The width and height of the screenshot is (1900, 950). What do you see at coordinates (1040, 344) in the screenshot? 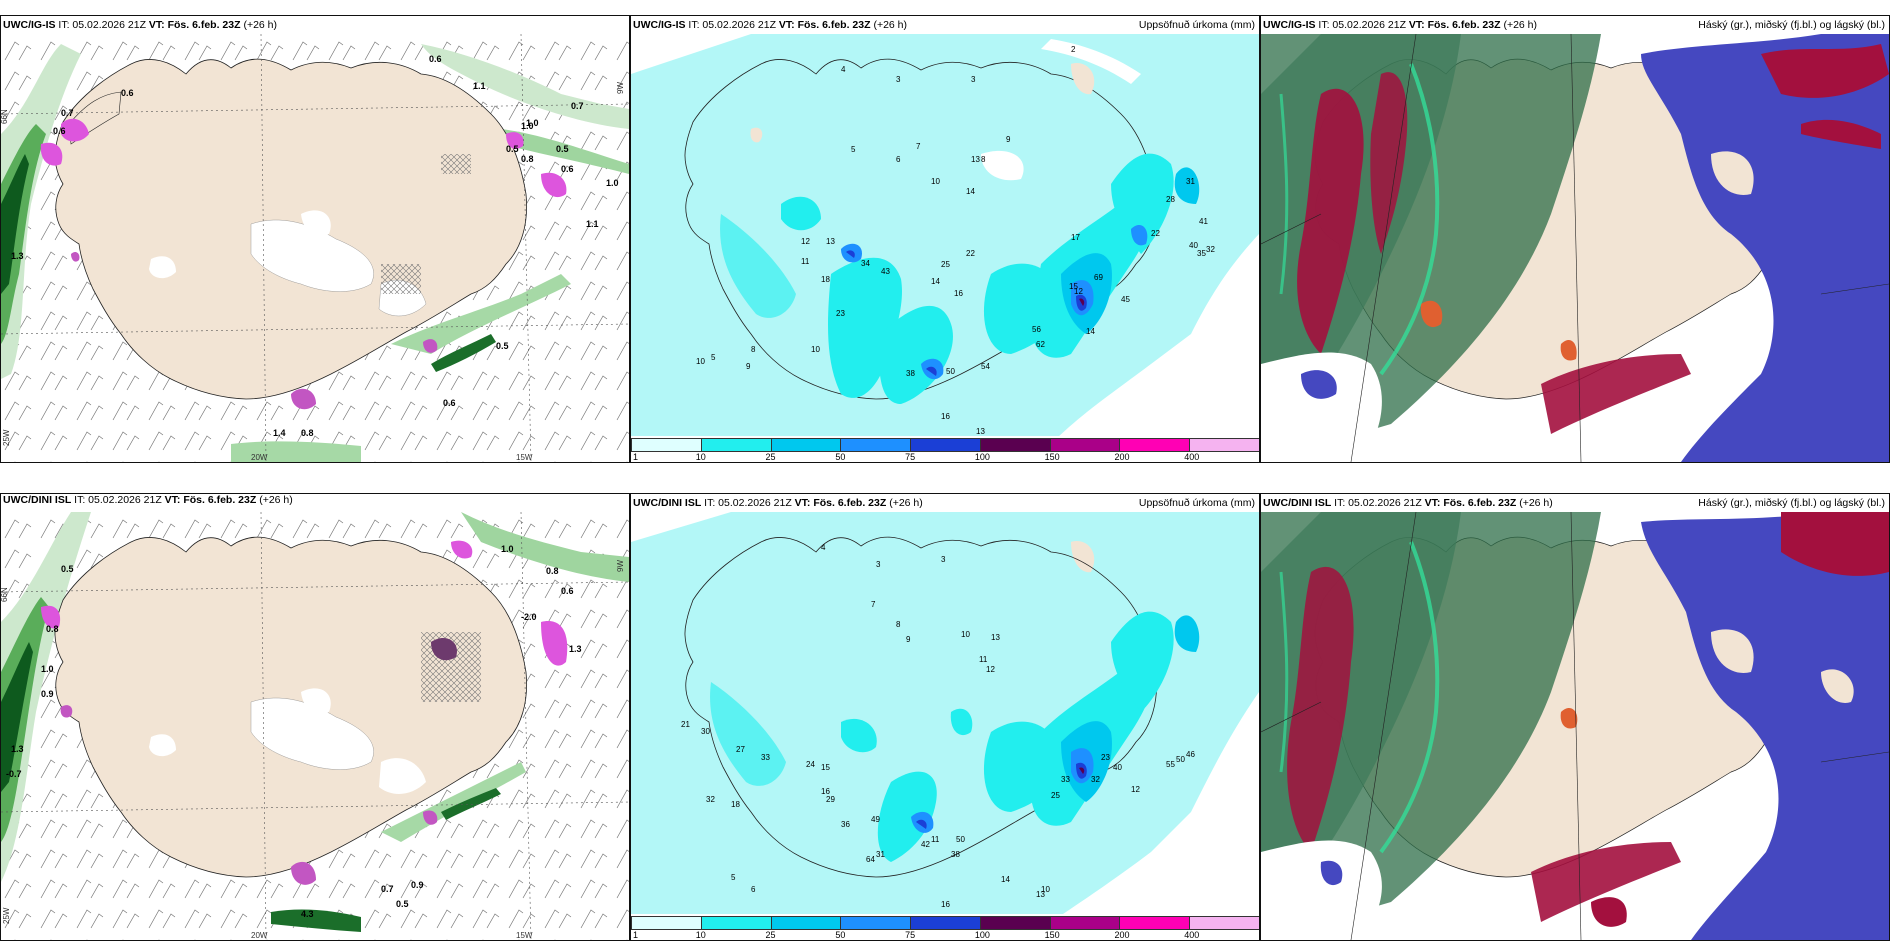
I see `map-value-label: 62` at bounding box center [1040, 344].